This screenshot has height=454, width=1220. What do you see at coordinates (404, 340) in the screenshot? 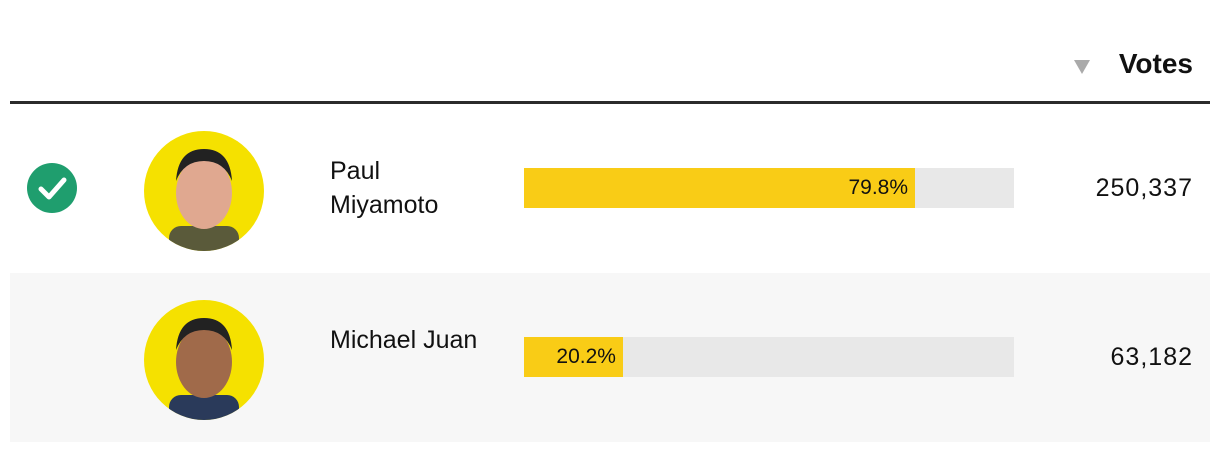
I see `candidate-name: Michael Juan` at bounding box center [404, 340].